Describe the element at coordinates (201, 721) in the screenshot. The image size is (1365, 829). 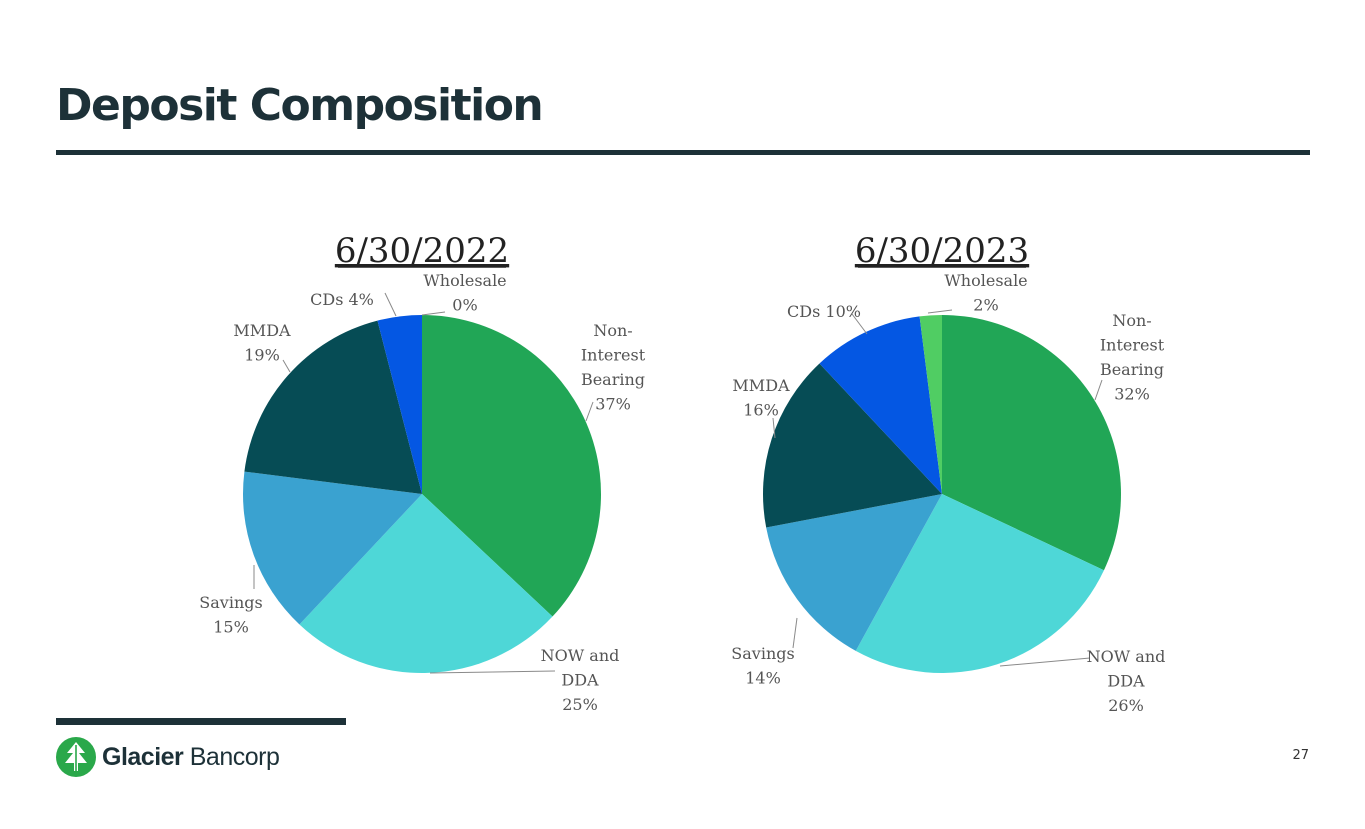
I see `footer-rule` at that location.